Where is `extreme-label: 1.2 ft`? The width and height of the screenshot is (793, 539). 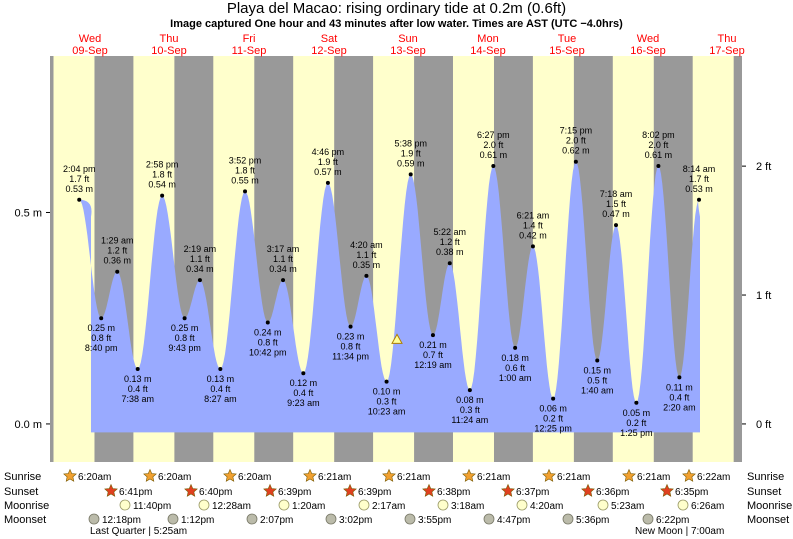 extreme-label: 1.2 ft is located at coordinates (450, 242).